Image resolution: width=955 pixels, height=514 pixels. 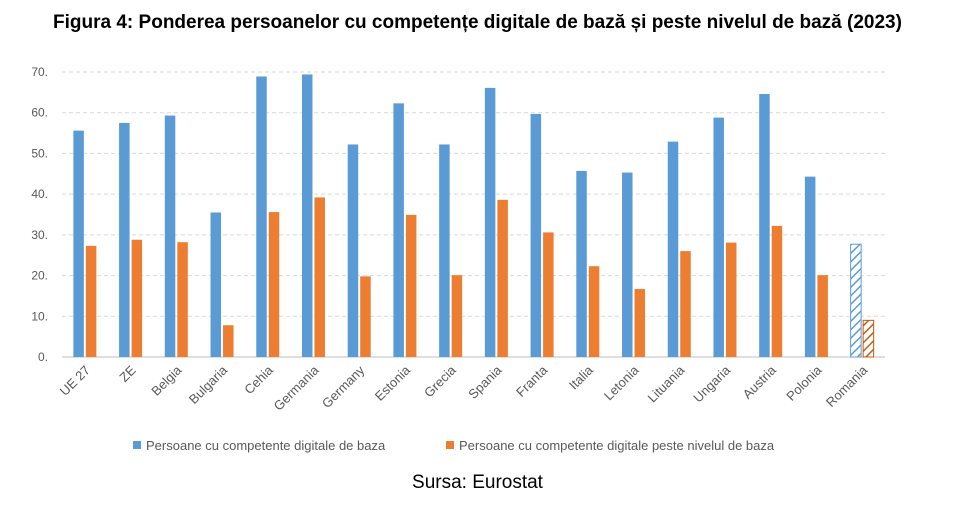 I want to click on x-tick-label: Italia, so click(x=581, y=377).